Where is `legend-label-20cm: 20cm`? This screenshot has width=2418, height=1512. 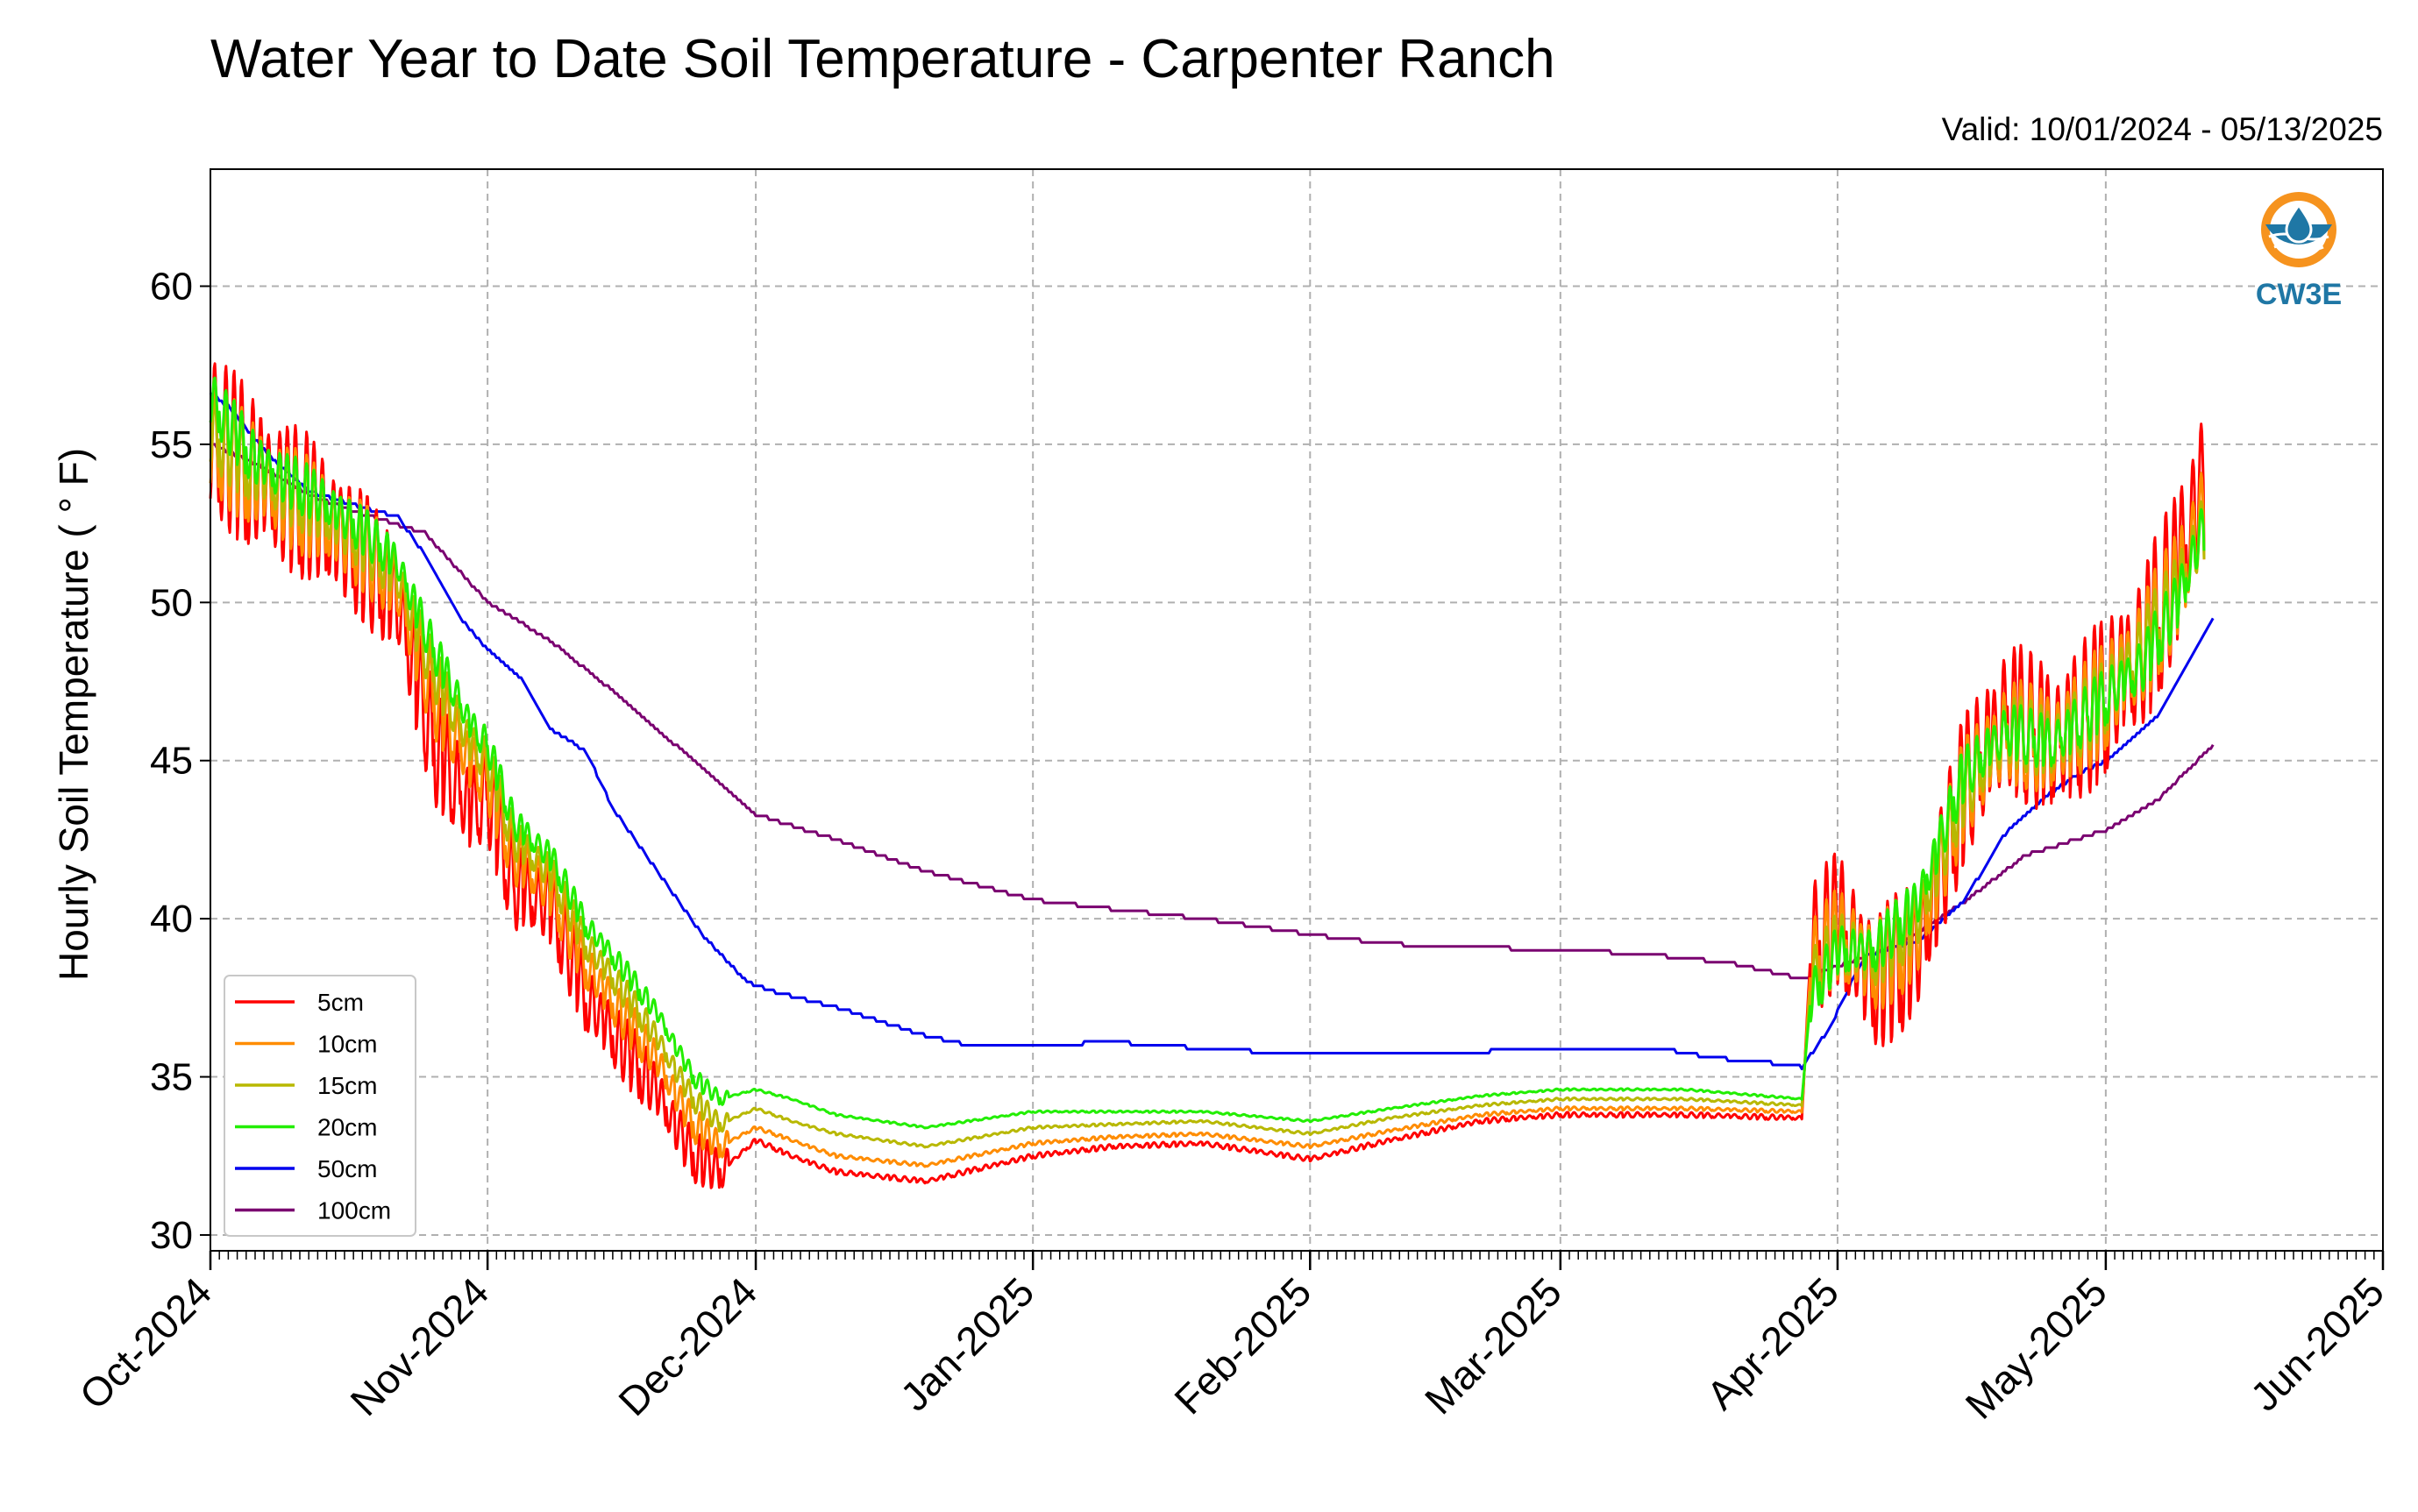 legend-label-20cm: 20cm is located at coordinates (347, 1127).